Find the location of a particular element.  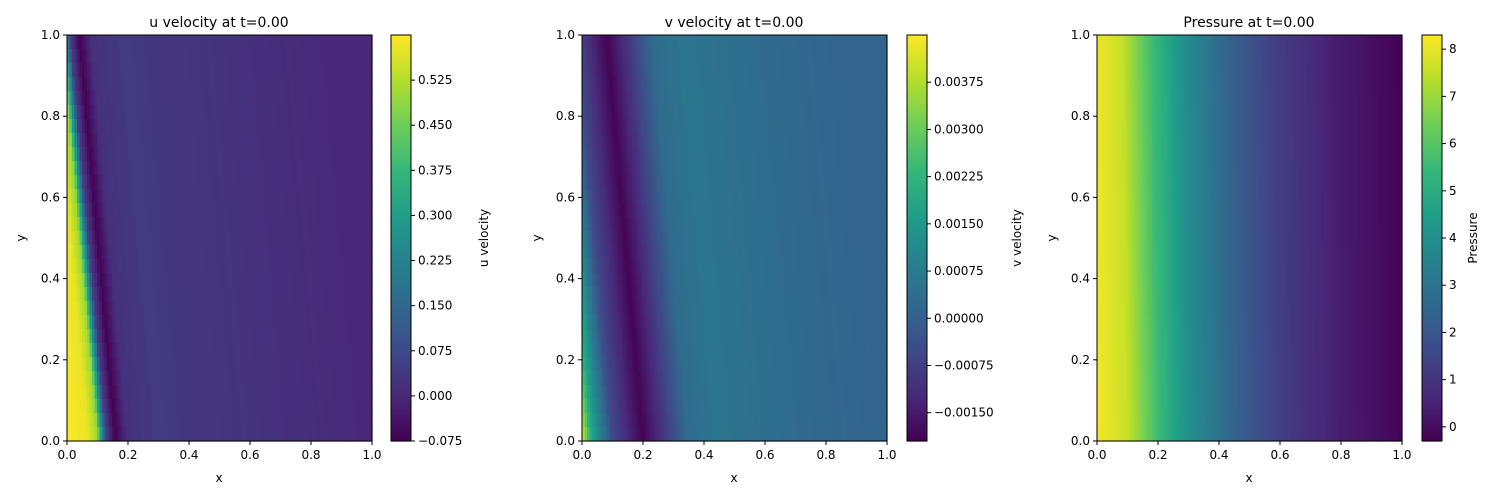

colorbar-tick-label: −0.075 is located at coordinates (440, 441).